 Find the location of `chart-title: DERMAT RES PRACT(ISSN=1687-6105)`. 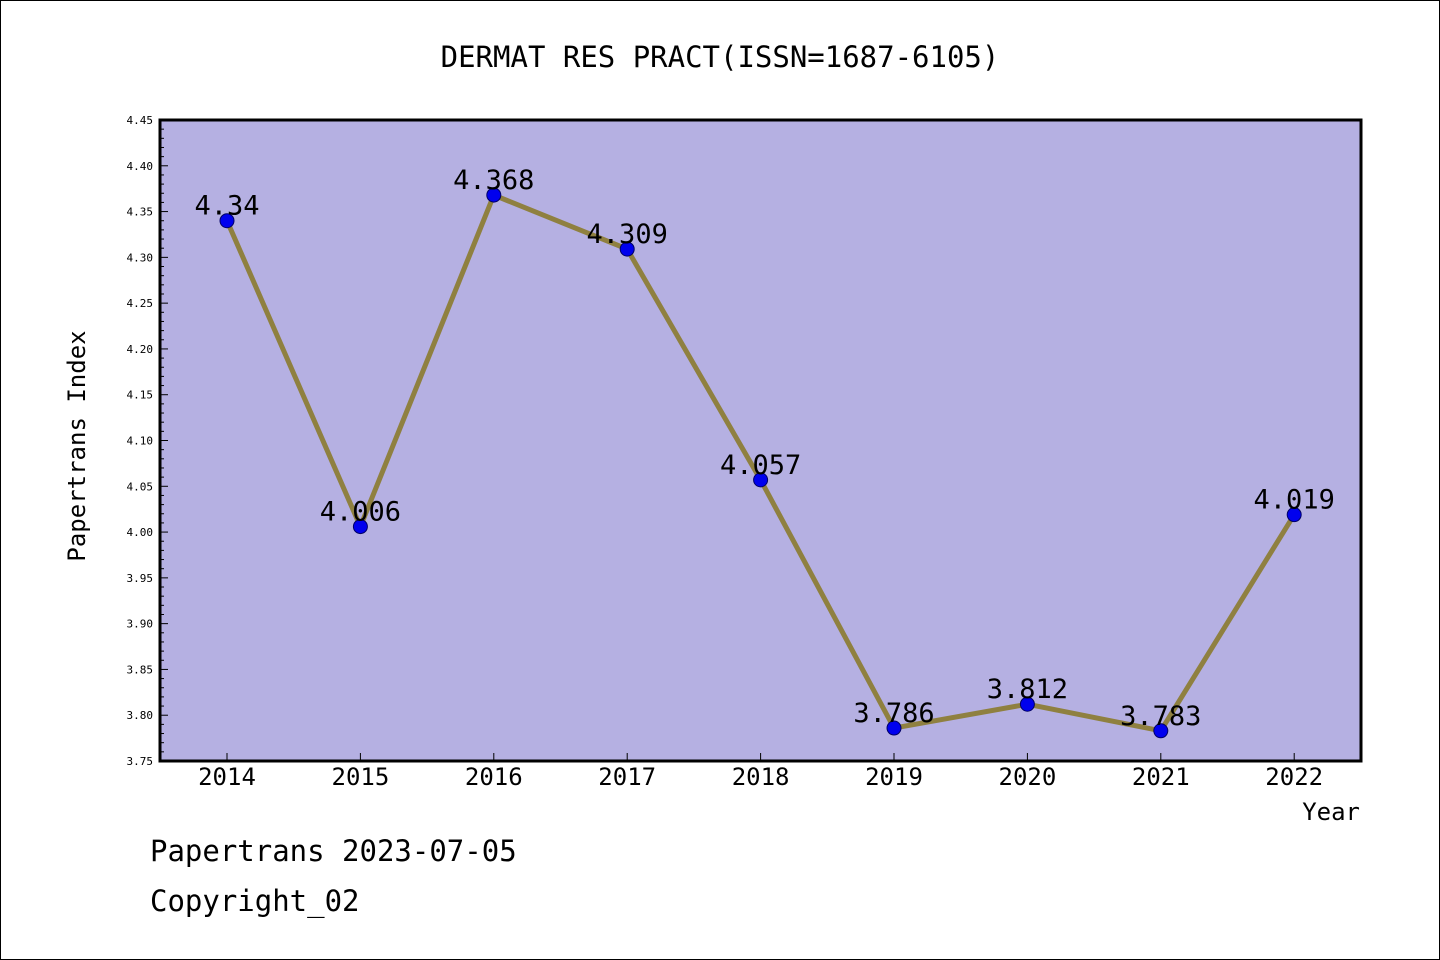

chart-title: DERMAT RES PRACT(ISSN=1687-6105) is located at coordinates (720, 57).